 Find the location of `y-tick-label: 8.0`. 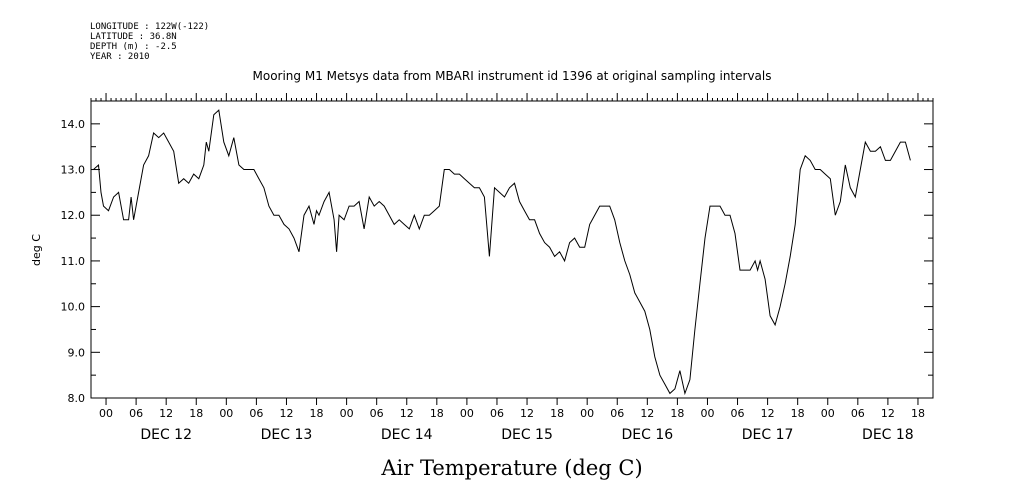

y-tick-label: 8.0 is located at coordinates (77, 398).